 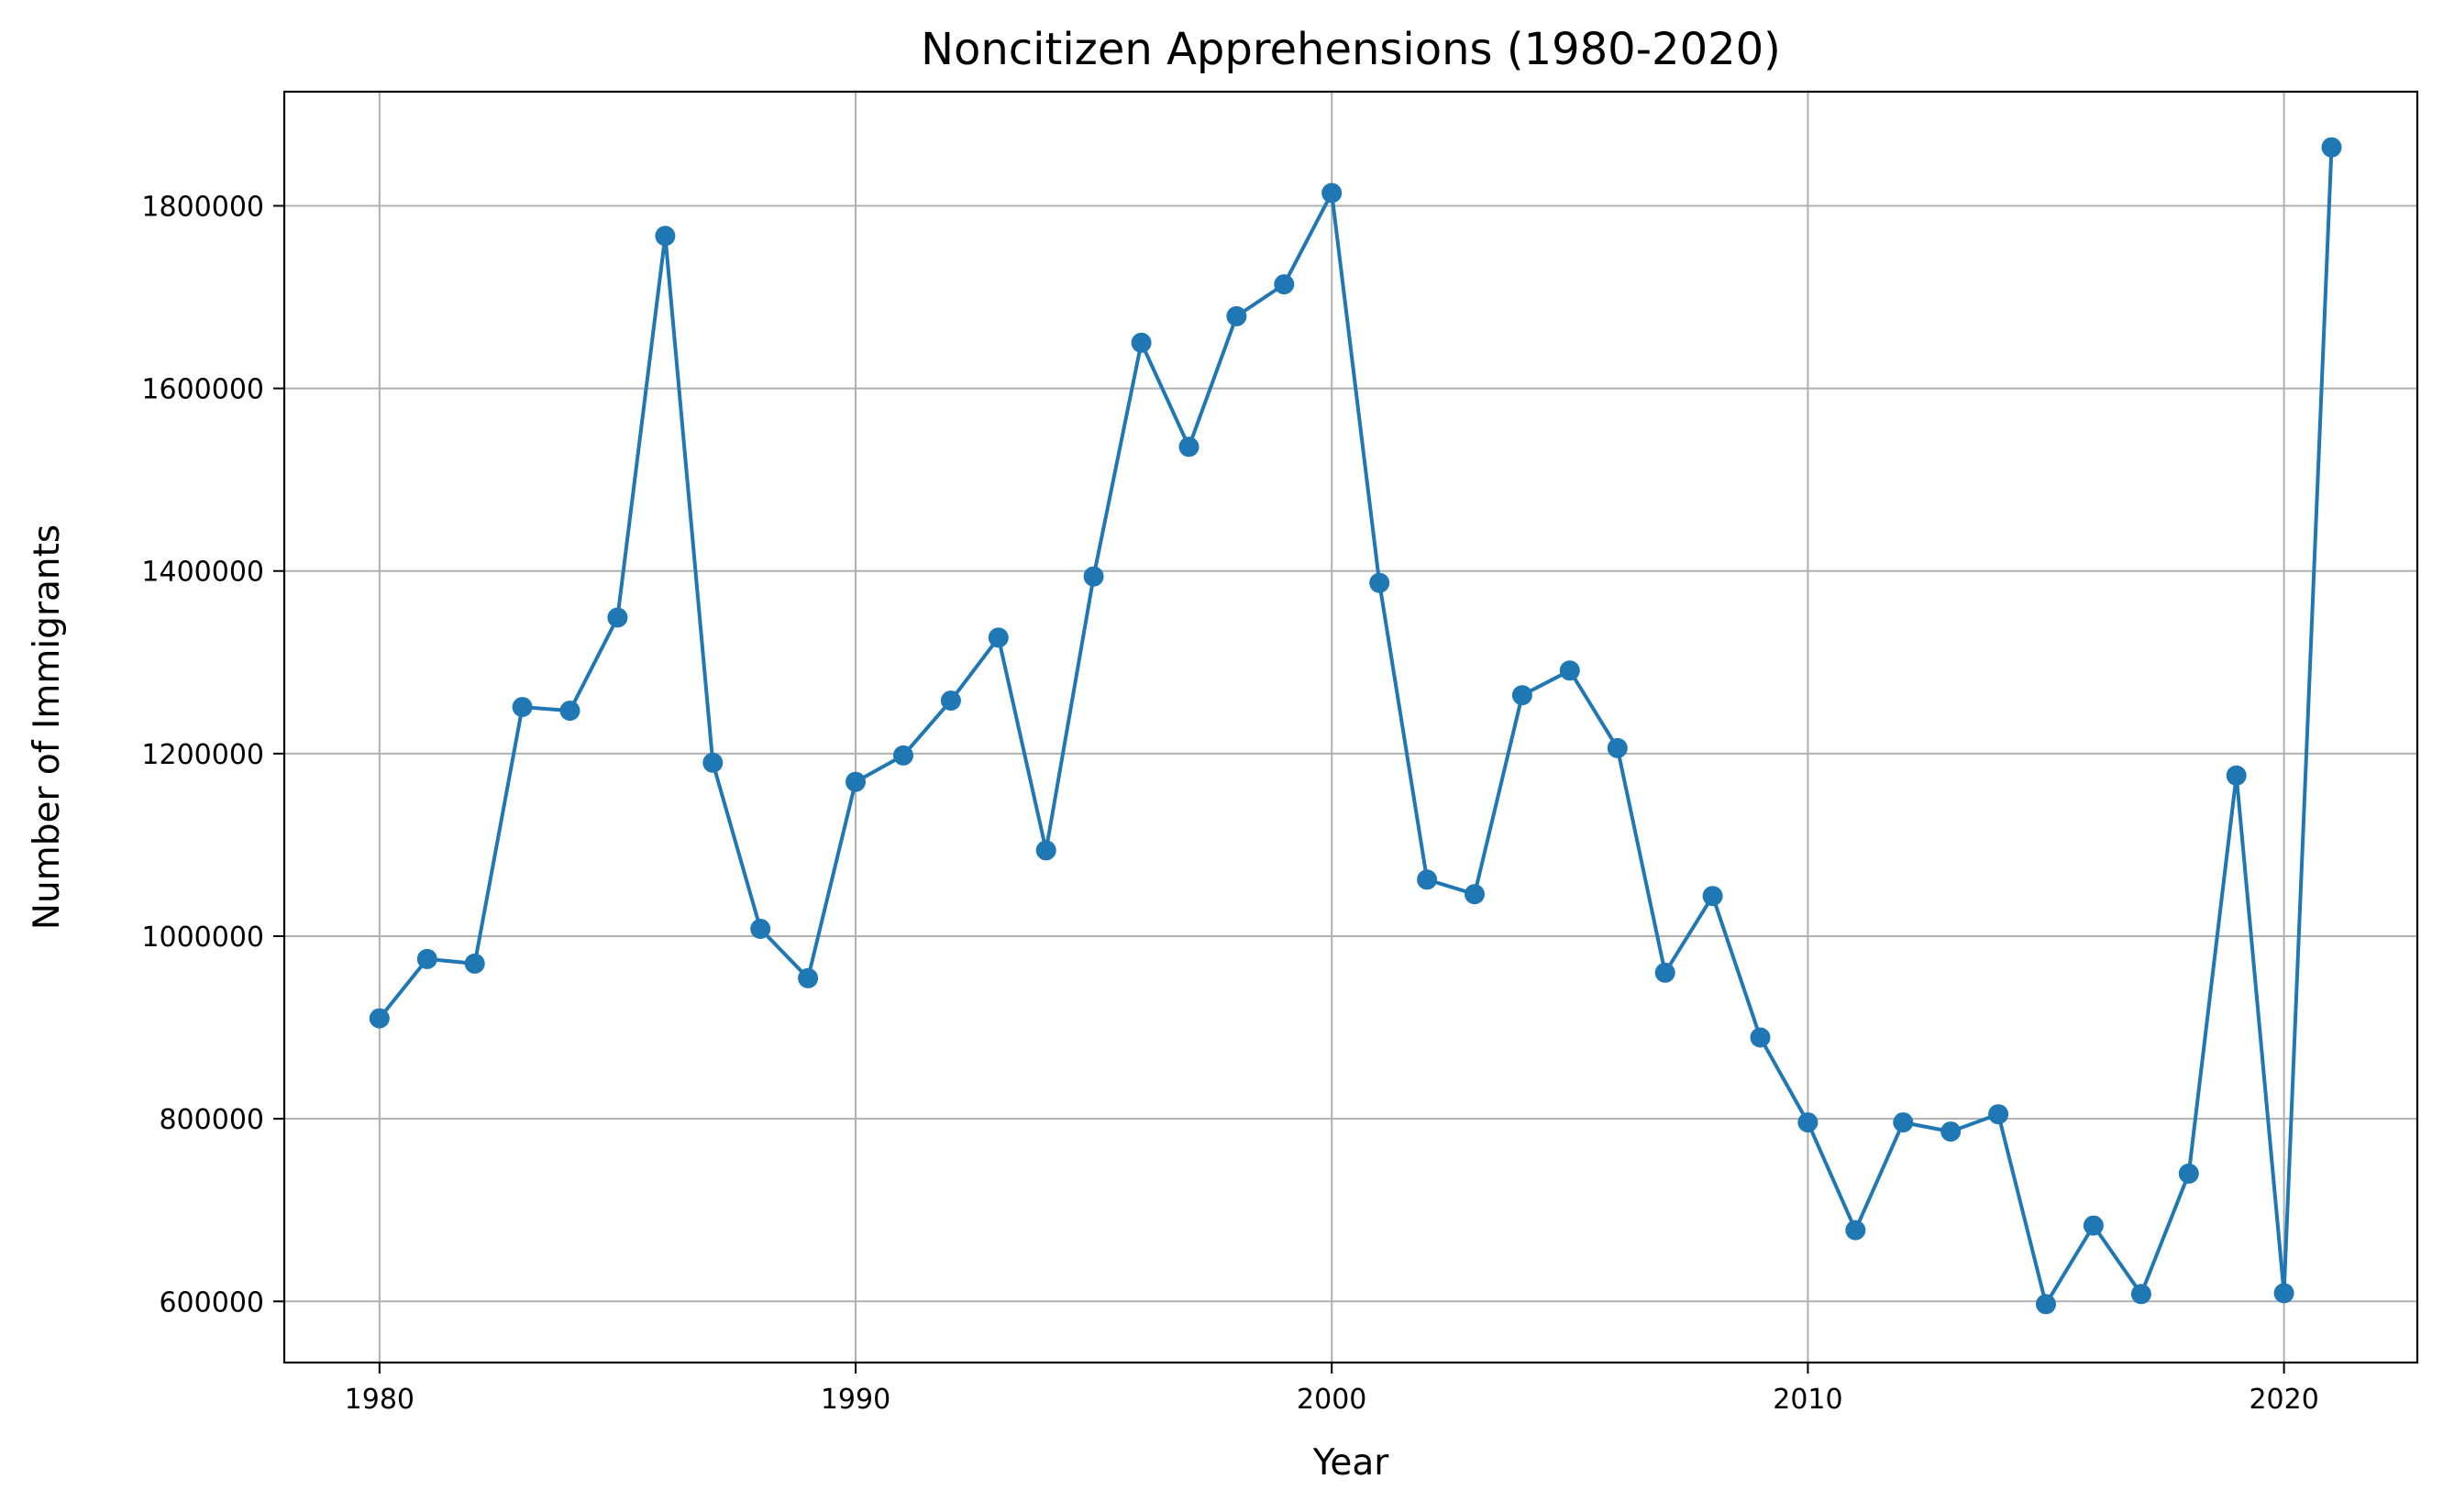 I want to click on y-tick-label: 1000000, so click(x=202, y=938).